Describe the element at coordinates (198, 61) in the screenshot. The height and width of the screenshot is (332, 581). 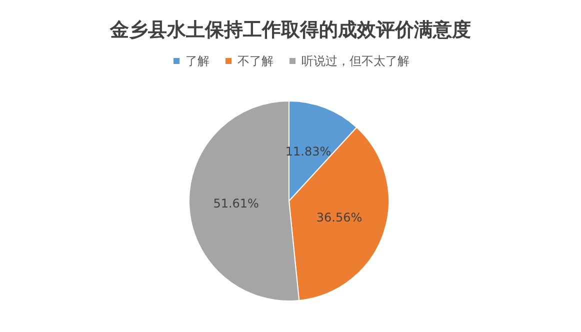
I see `legend-label: 了解` at that location.